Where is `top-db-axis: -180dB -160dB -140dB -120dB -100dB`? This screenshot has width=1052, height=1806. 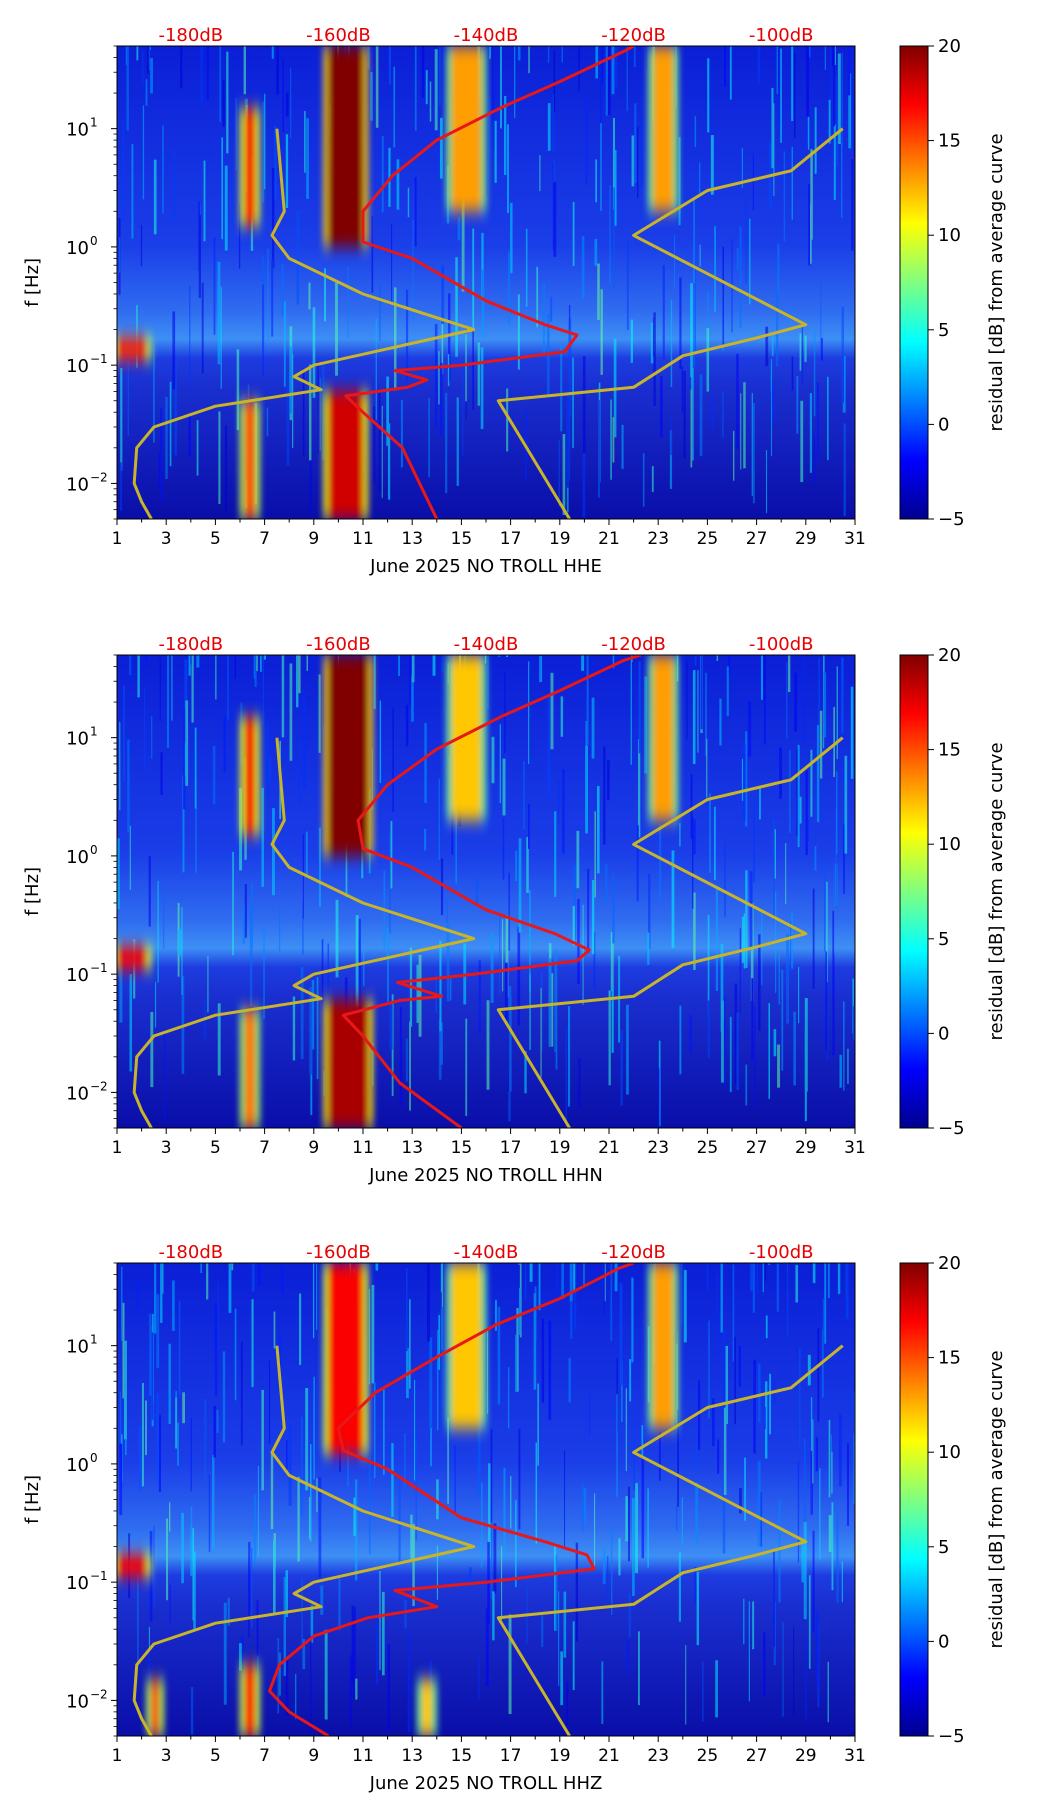 top-db-axis: -180dB -160dB -140dB -120dB -100dB is located at coordinates (485, 644).